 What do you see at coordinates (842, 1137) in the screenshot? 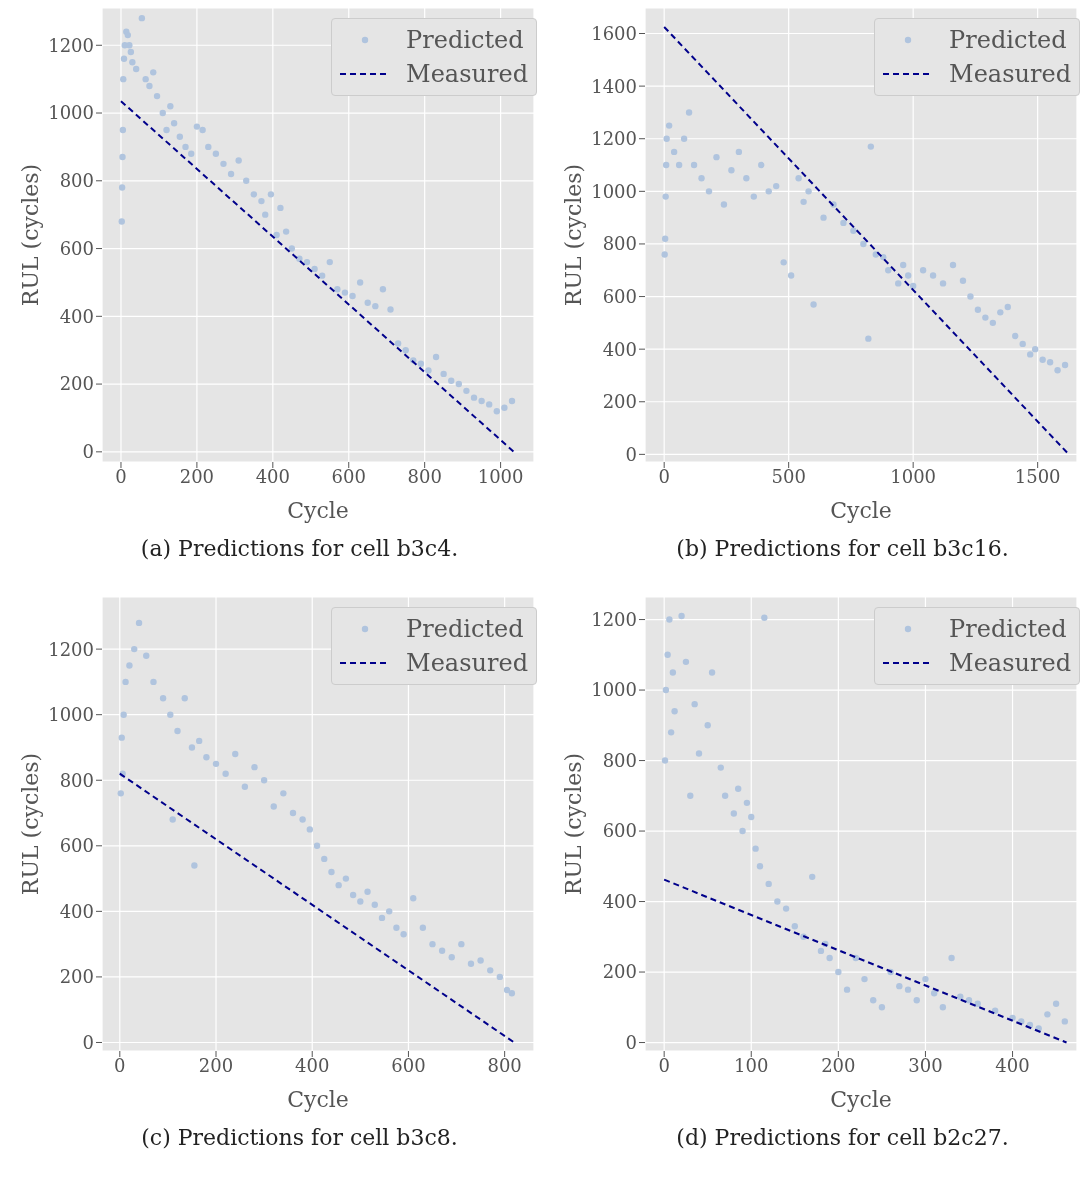
I see `text: (d) Predictions for cell b2c27.` at bounding box center [842, 1137].